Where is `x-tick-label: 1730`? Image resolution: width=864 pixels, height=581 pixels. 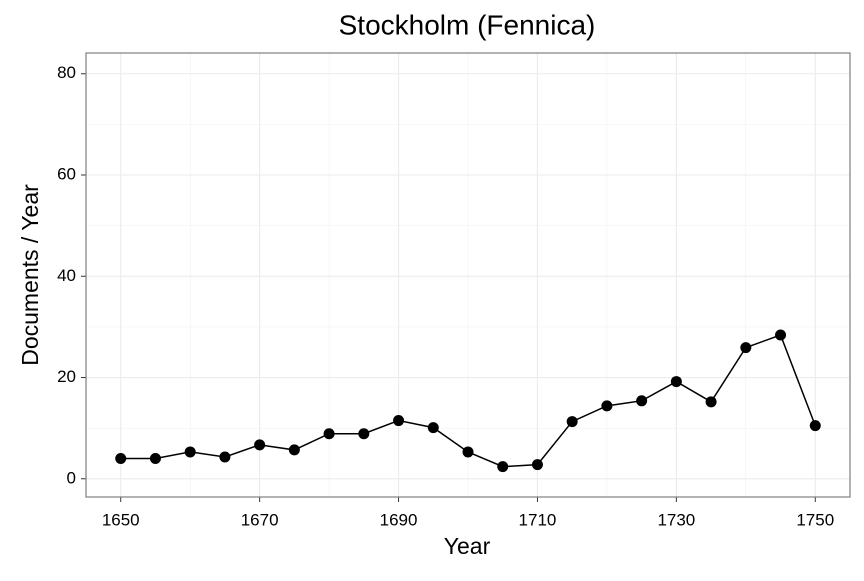 x-tick-label: 1730 is located at coordinates (676, 519).